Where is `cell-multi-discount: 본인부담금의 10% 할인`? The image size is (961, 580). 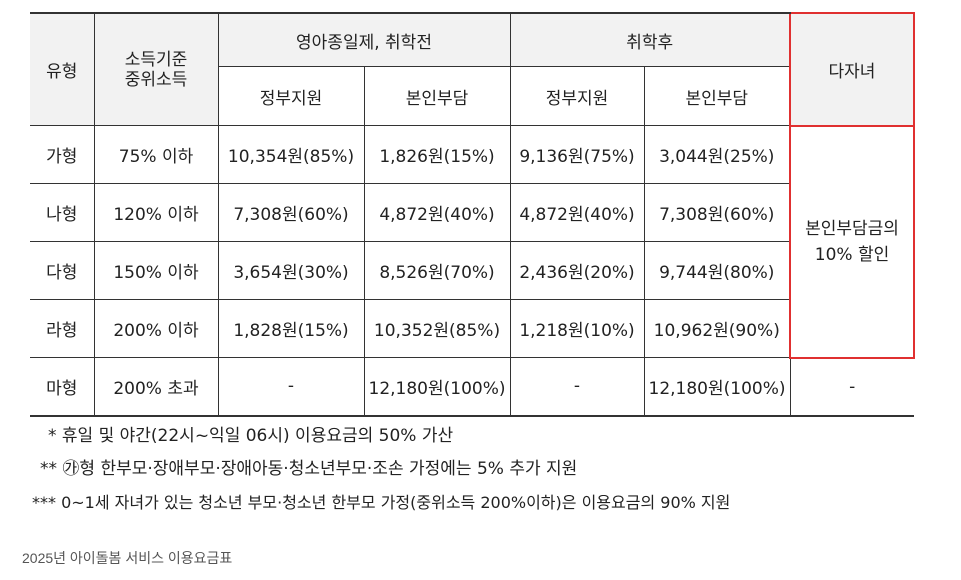
cell-multi-discount: 본인부담금의 10% 할인 is located at coordinates (852, 241).